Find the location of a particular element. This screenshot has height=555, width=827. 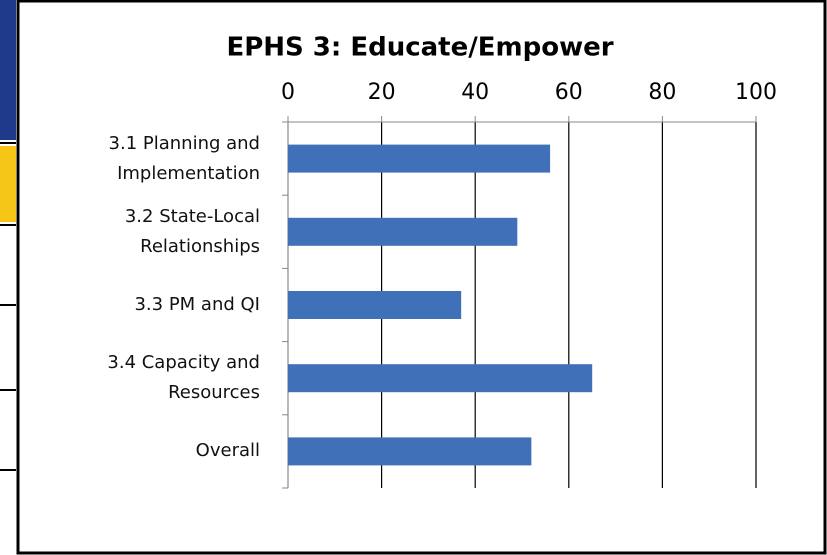

side-highlight is located at coordinates (8, 184).